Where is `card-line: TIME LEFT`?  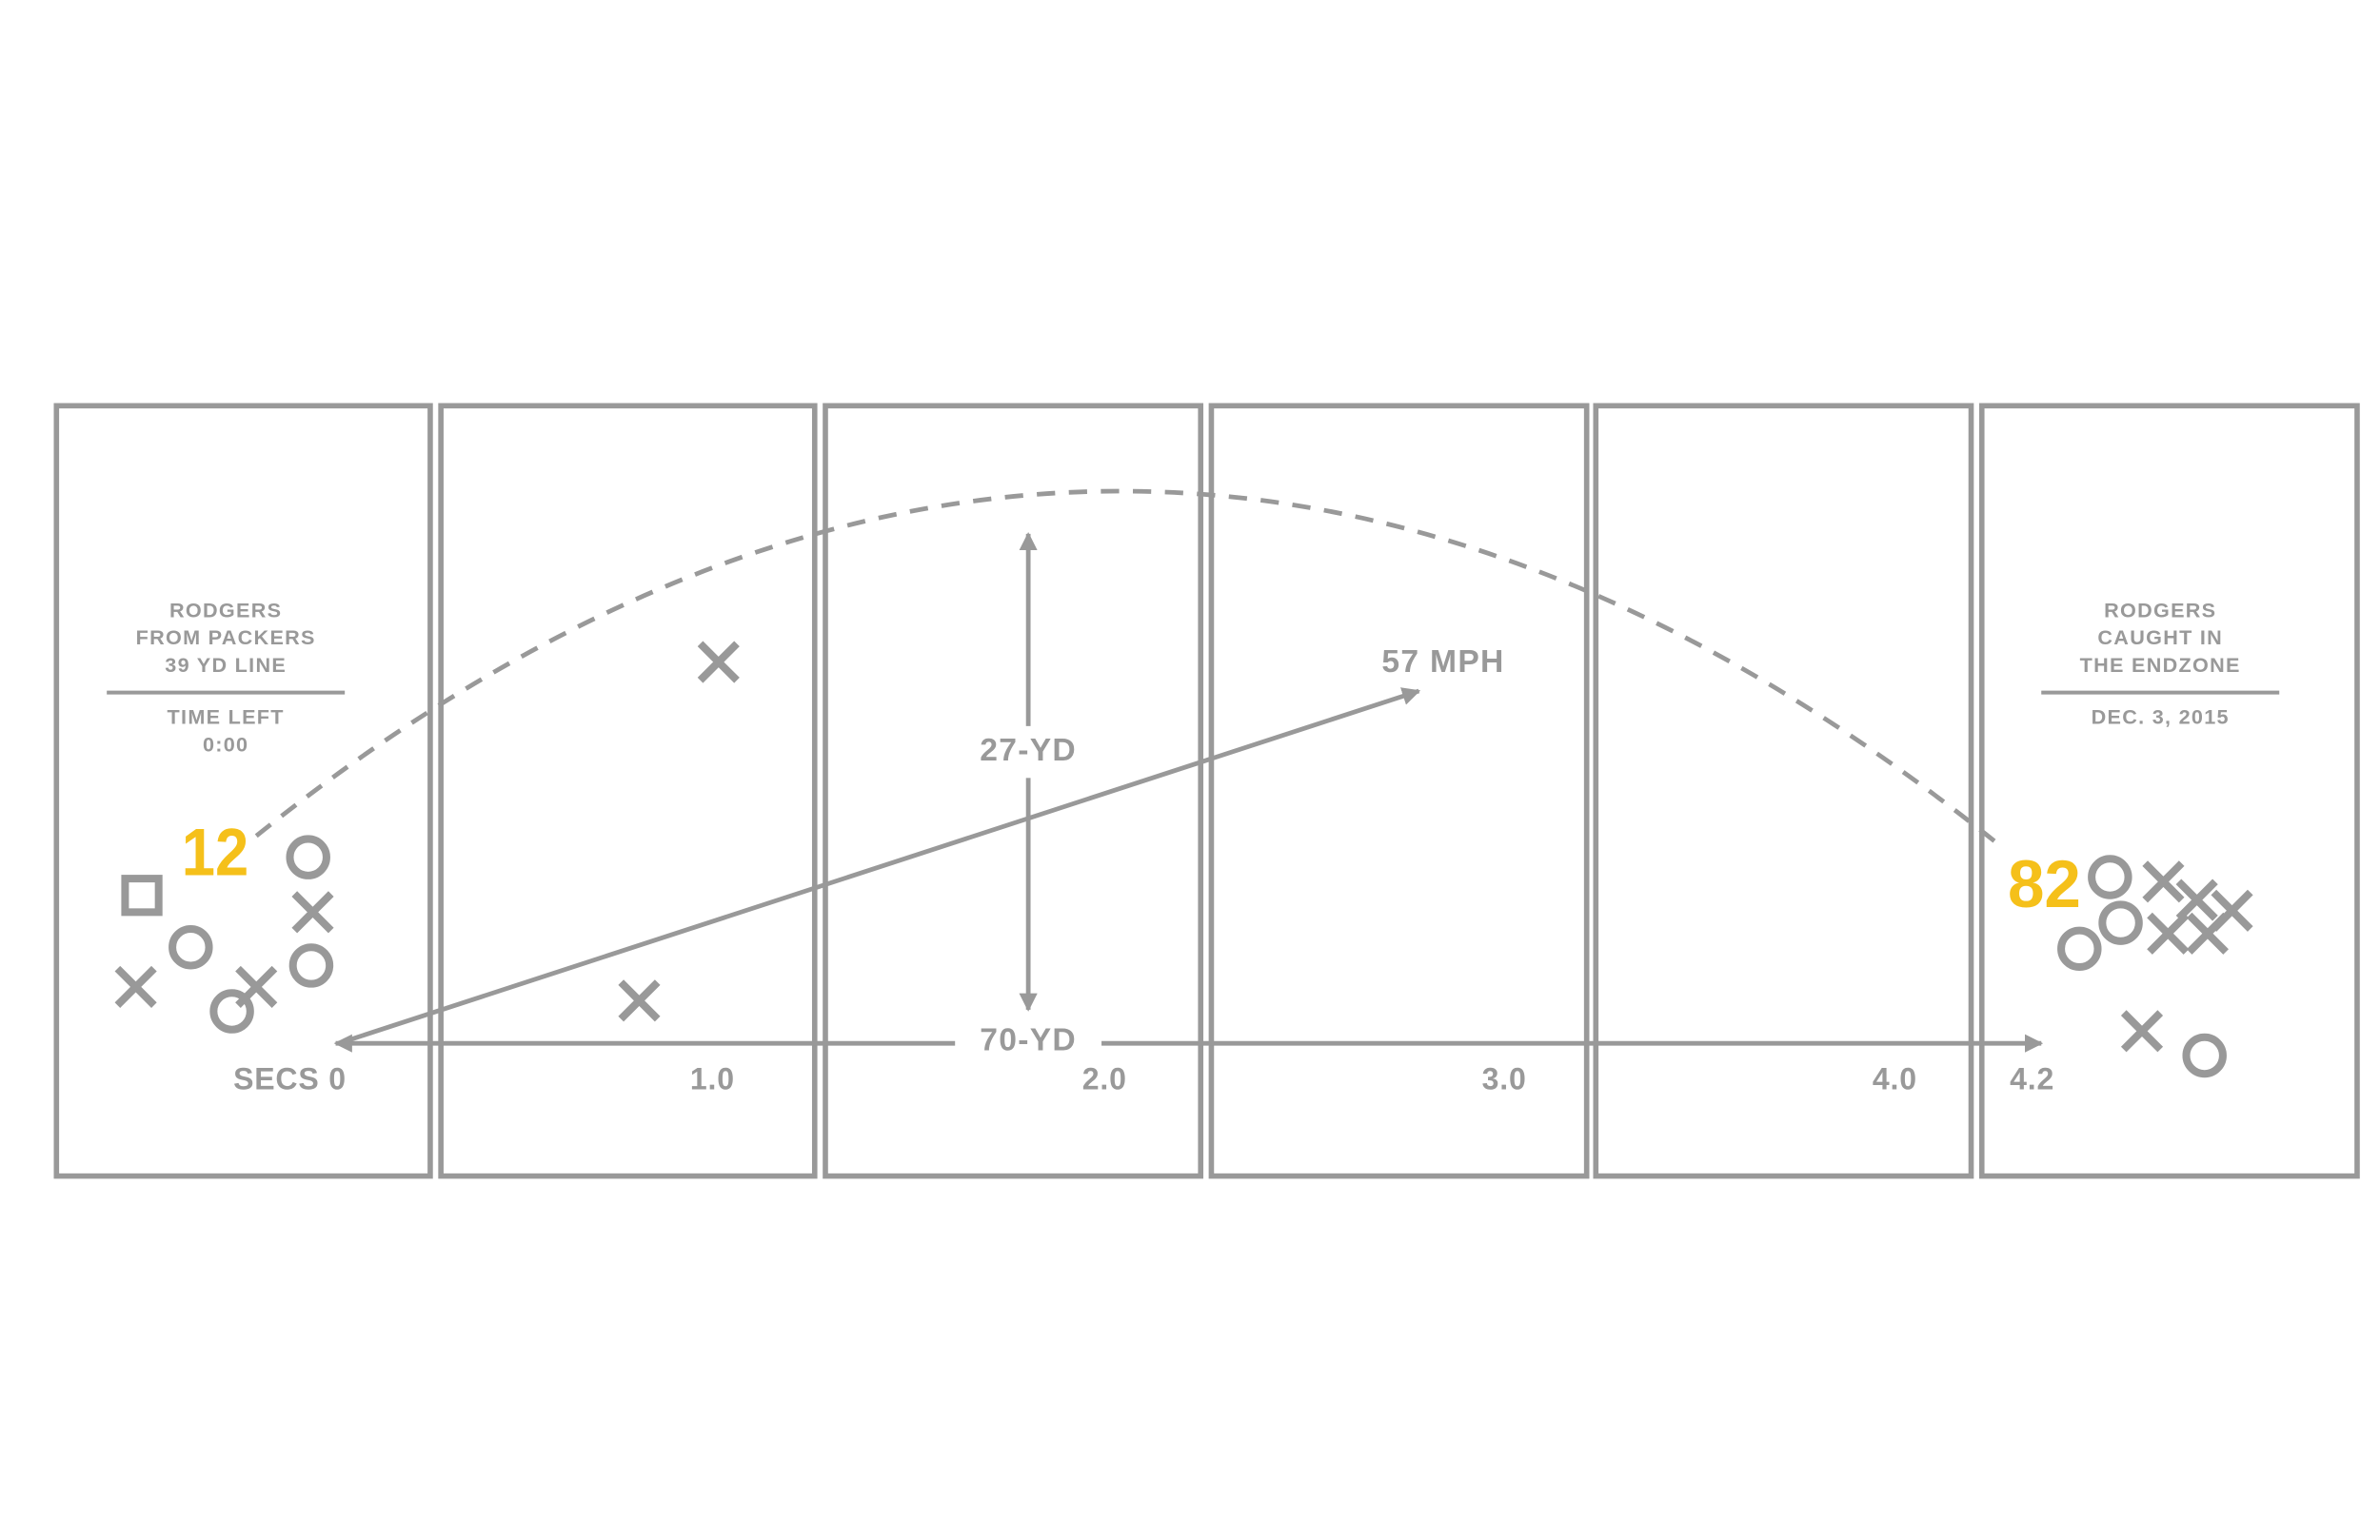 card-line: TIME LEFT is located at coordinates (226, 717).